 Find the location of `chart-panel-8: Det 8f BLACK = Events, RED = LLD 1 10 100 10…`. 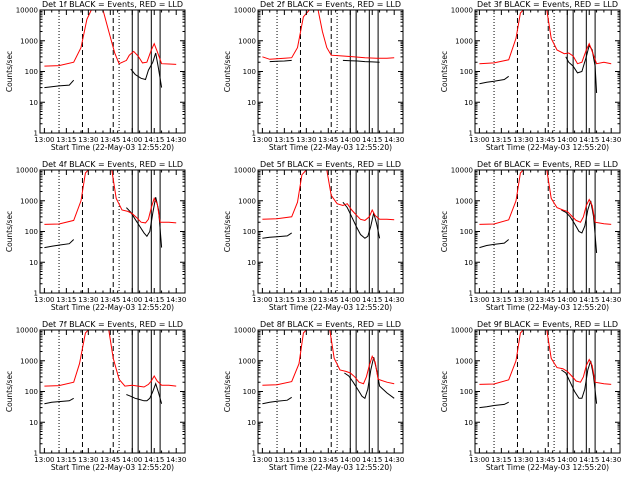

chart-panel-8: Det 8f BLACK = Events, RED = LLD 1 10 100 10… is located at coordinates (313, 396).